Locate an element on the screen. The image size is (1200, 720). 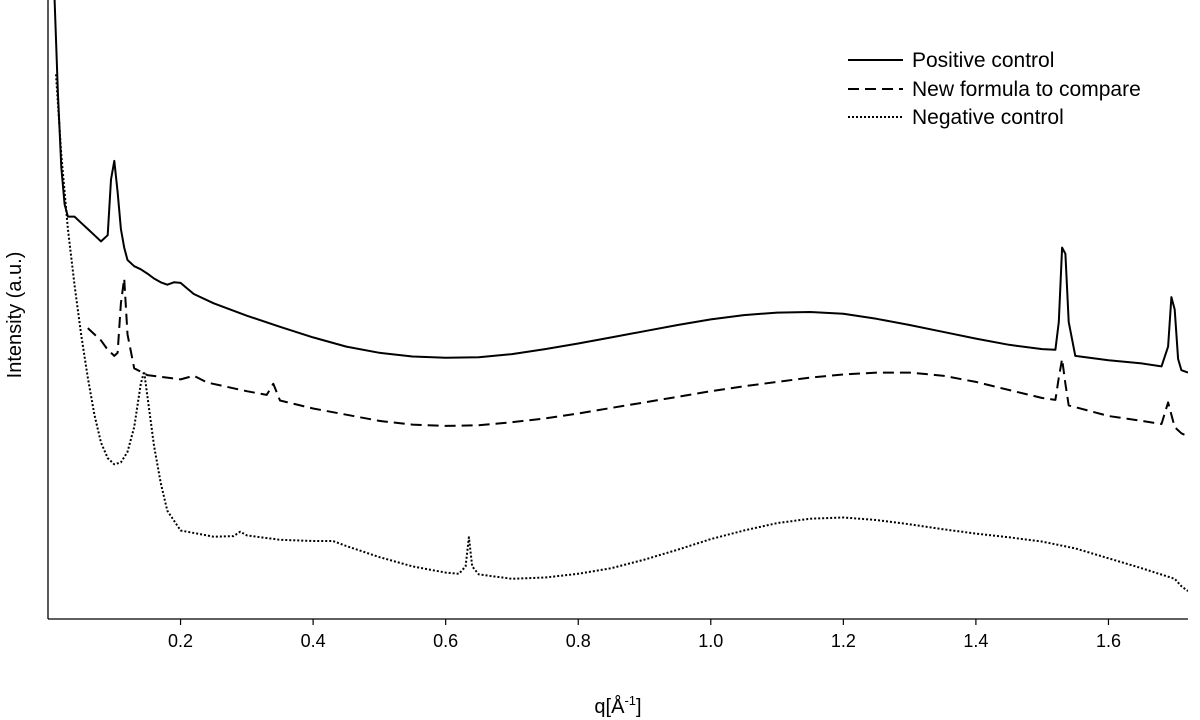
x-axis-label: q[Å-1] is located at coordinates (617, 705).